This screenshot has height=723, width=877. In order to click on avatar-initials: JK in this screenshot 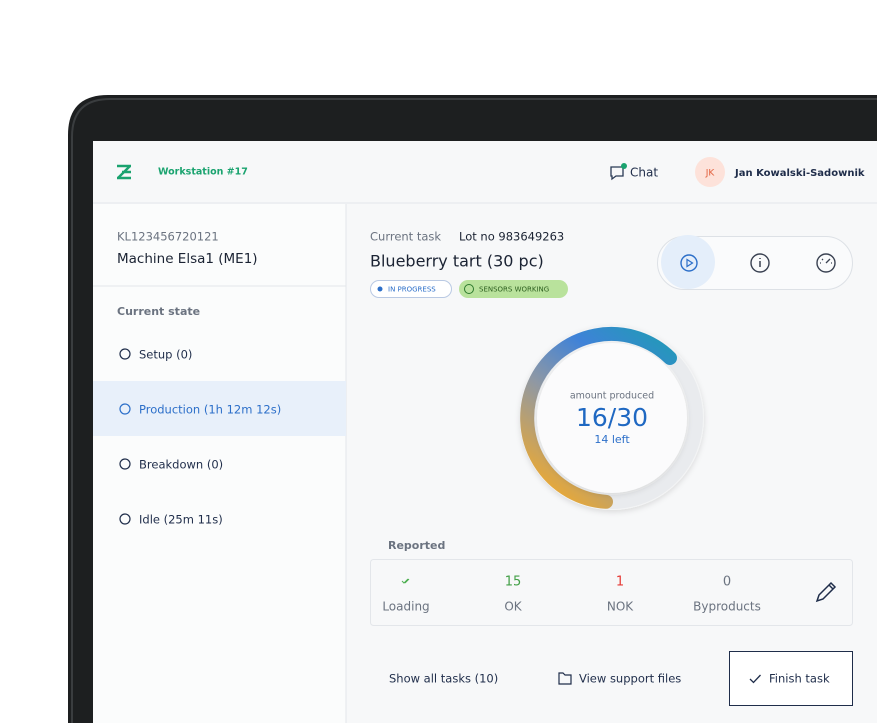, I will do `click(710, 174)`.